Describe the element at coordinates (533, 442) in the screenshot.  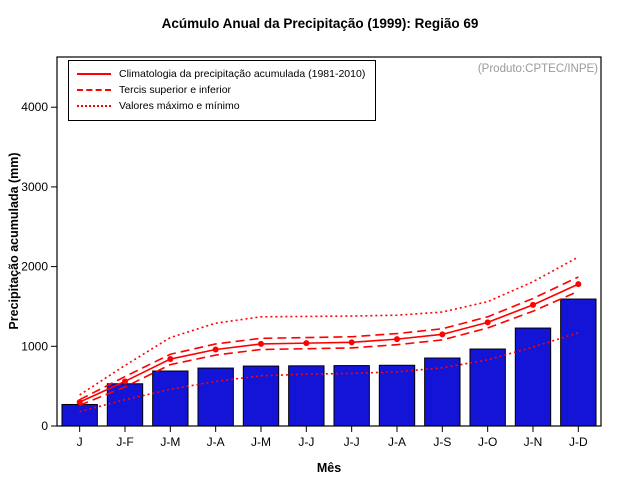
I see `x-tick-label: J-N` at that location.